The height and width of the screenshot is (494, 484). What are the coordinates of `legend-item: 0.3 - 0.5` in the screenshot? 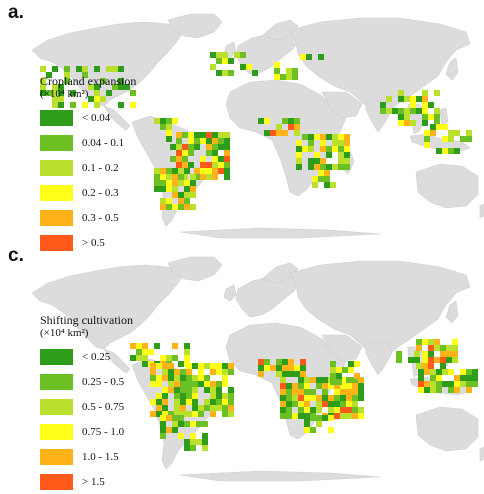 It's located at (88, 217).